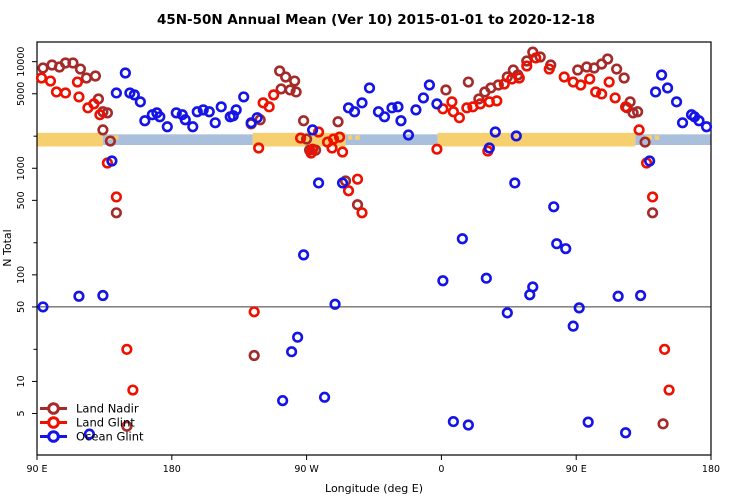 This screenshot has width=750, height=500. Describe the element at coordinates (21, 94) in the screenshot. I see `y-tick-label: 5000` at that location.